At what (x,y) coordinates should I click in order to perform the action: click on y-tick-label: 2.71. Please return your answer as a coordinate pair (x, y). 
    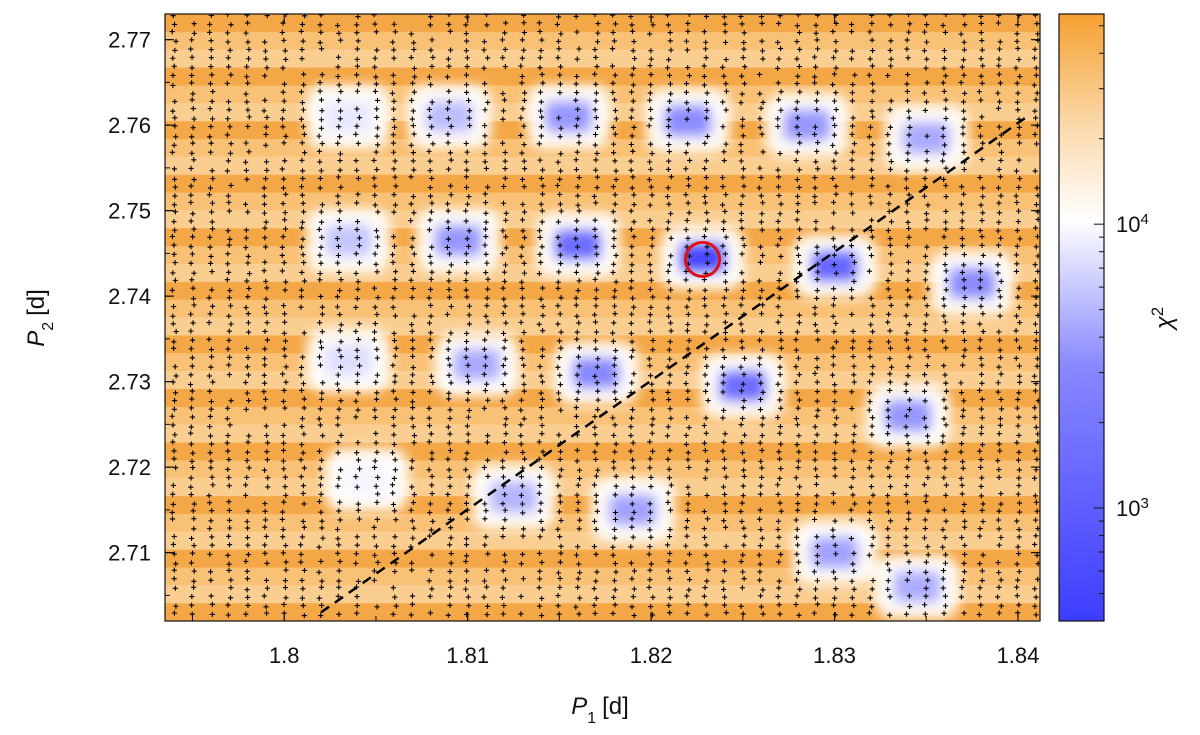
    Looking at the image, I should click on (129, 553).